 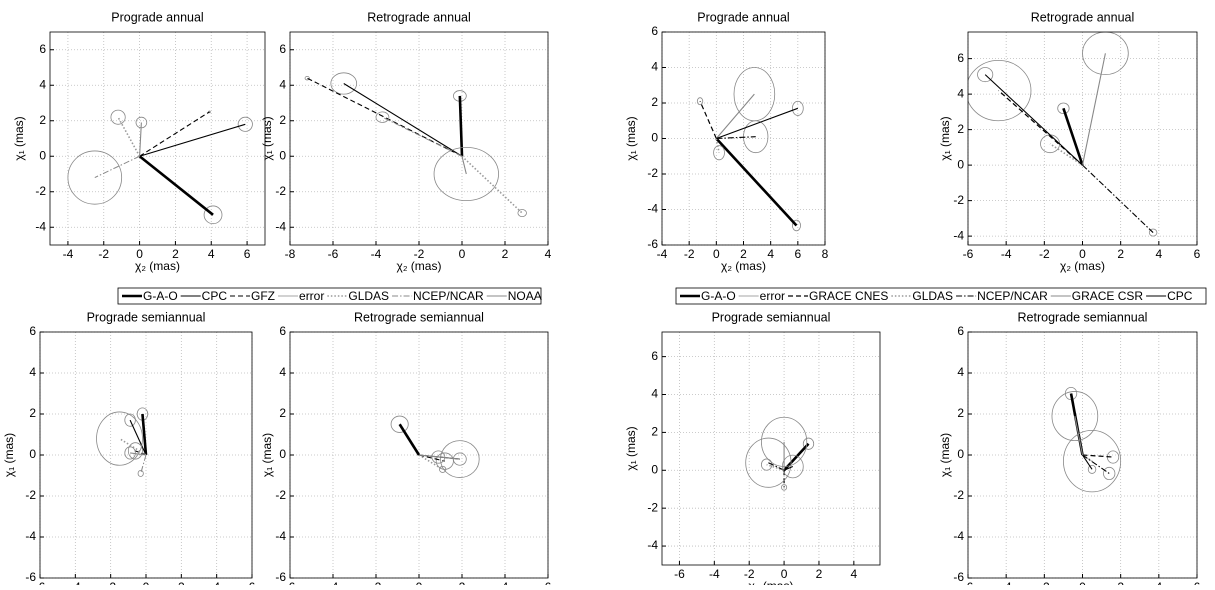 I want to click on subplot-title: Retrograde semiannual, so click(x=1083, y=317).